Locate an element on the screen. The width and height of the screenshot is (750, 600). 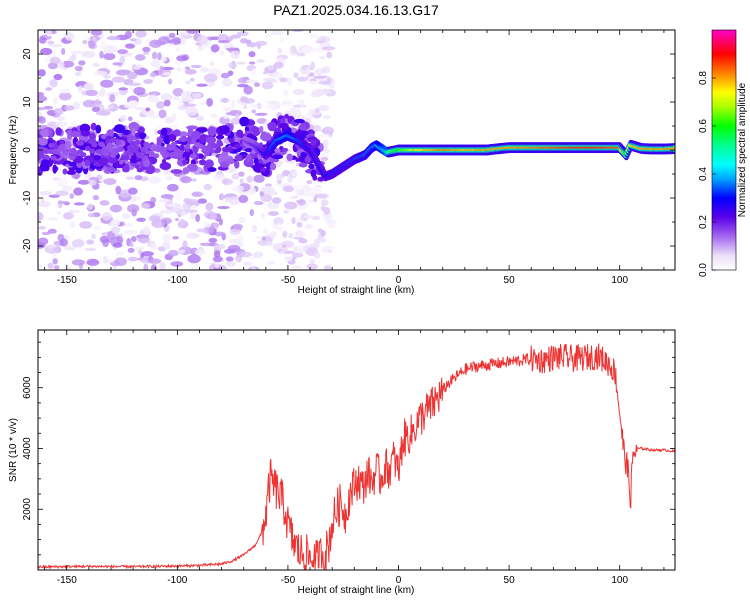
spectrogram-x-tick-label: -50 is located at coordinates (288, 280).